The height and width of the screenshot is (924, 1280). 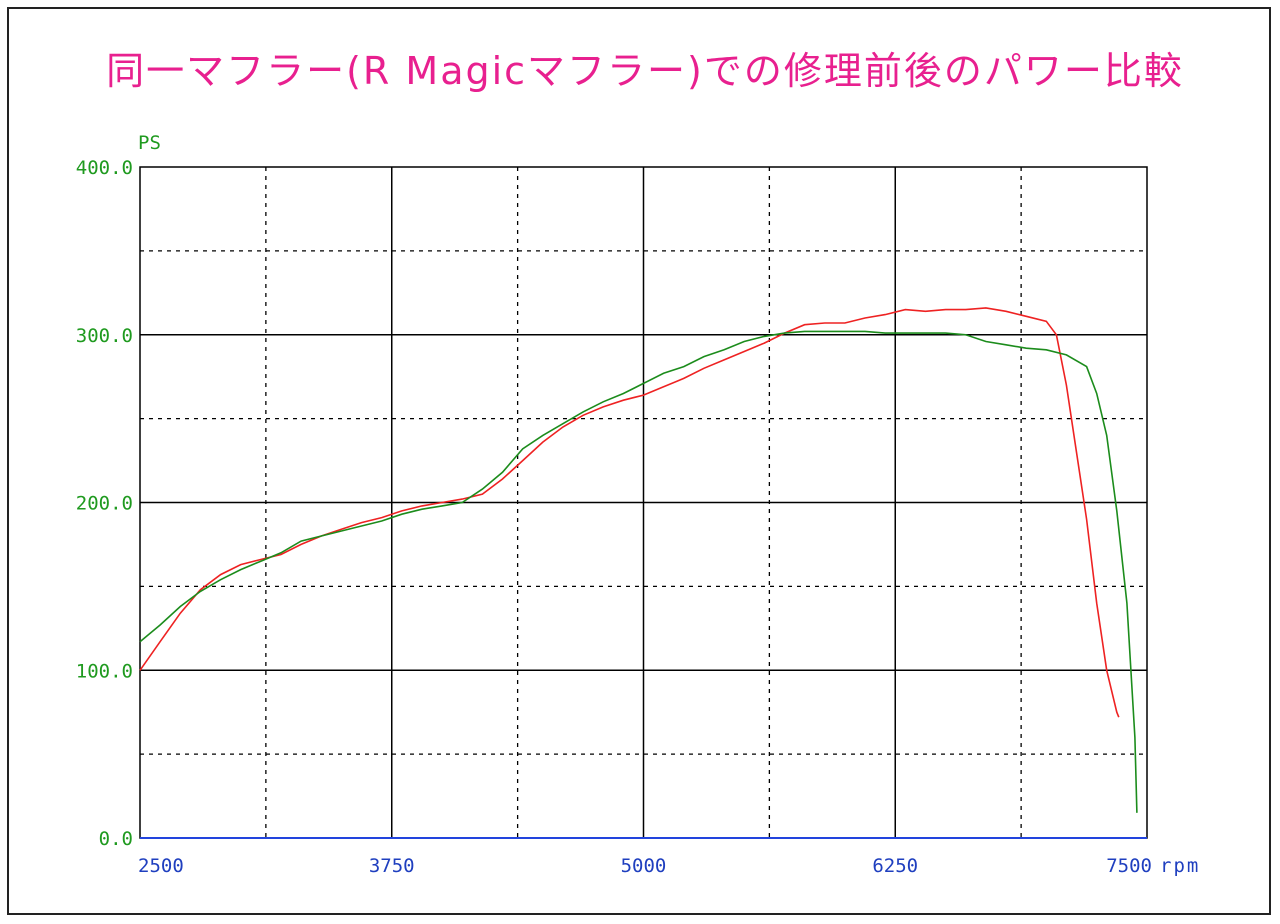 What do you see at coordinates (645, 71) in the screenshot?
I see `chart-title: 同一マフラー(R Magicマフラー)での修理前後のパワー比較` at bounding box center [645, 71].